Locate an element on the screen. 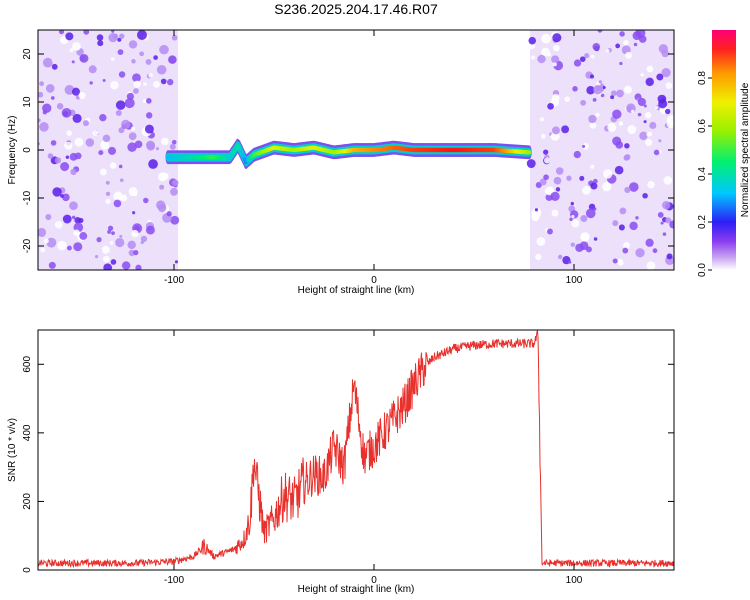 The image size is (750, 600). y-tick-label: 200 is located at coordinates (27, 501).